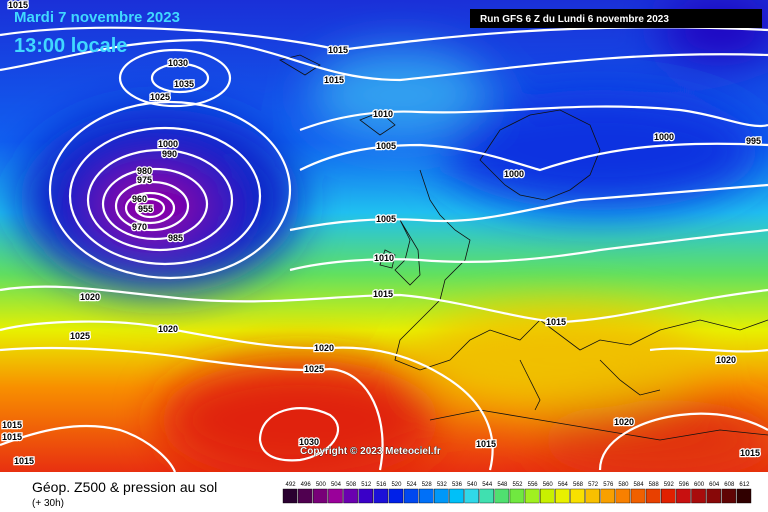 The height and width of the screenshot is (512, 768). Describe the element at coordinates (396, 485) in the screenshot. I see `scale-label: 520` at that location.